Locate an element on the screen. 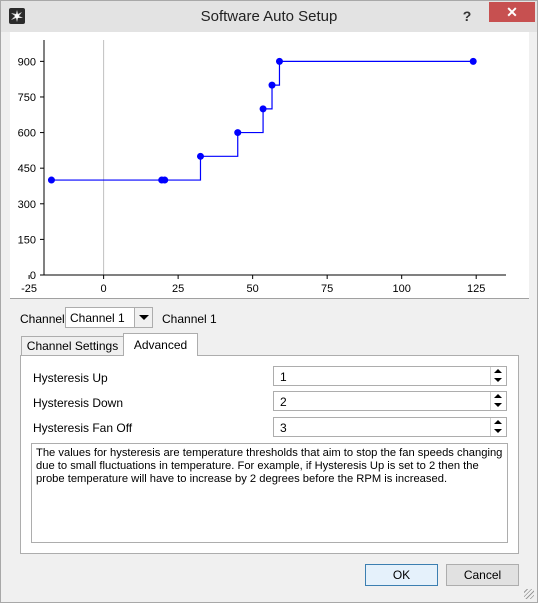 The width and height of the screenshot is (538, 603). x-tick-label: 75 is located at coordinates (327, 289).